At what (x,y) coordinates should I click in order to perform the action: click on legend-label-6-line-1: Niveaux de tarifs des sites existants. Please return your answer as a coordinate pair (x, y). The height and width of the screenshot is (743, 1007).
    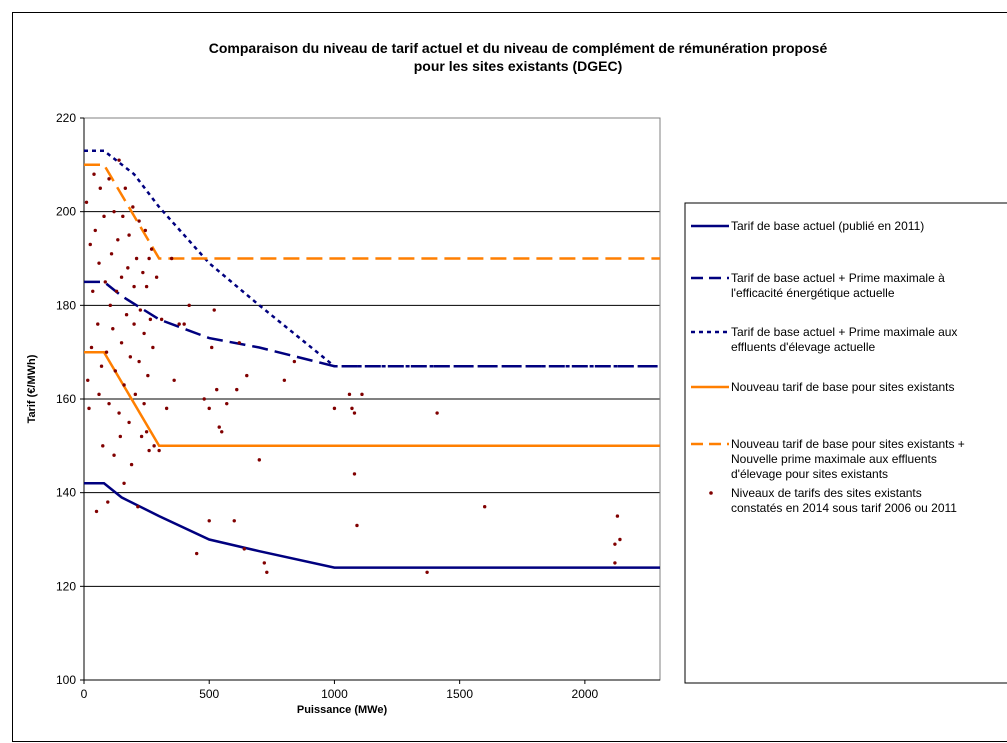
    Looking at the image, I should click on (826, 493).